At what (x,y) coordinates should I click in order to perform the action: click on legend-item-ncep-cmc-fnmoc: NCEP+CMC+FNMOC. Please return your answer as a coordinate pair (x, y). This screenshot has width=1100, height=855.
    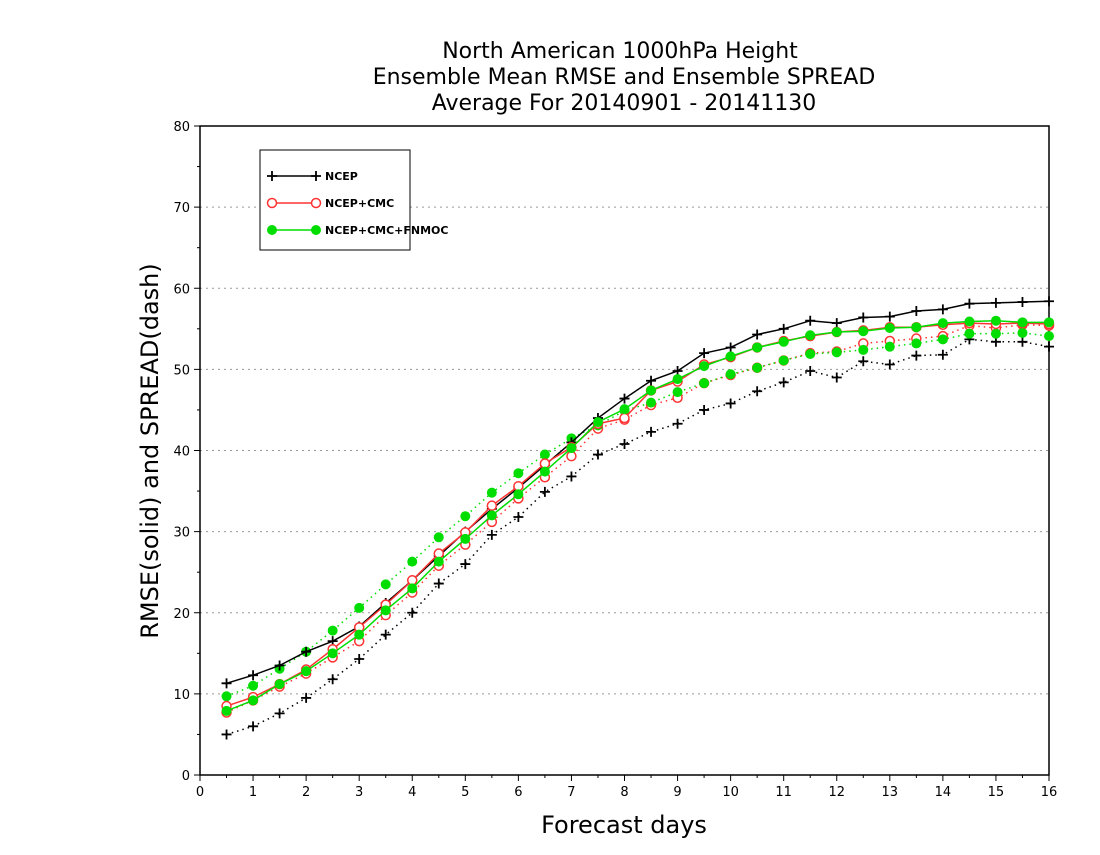
    Looking at the image, I should click on (357, 230).